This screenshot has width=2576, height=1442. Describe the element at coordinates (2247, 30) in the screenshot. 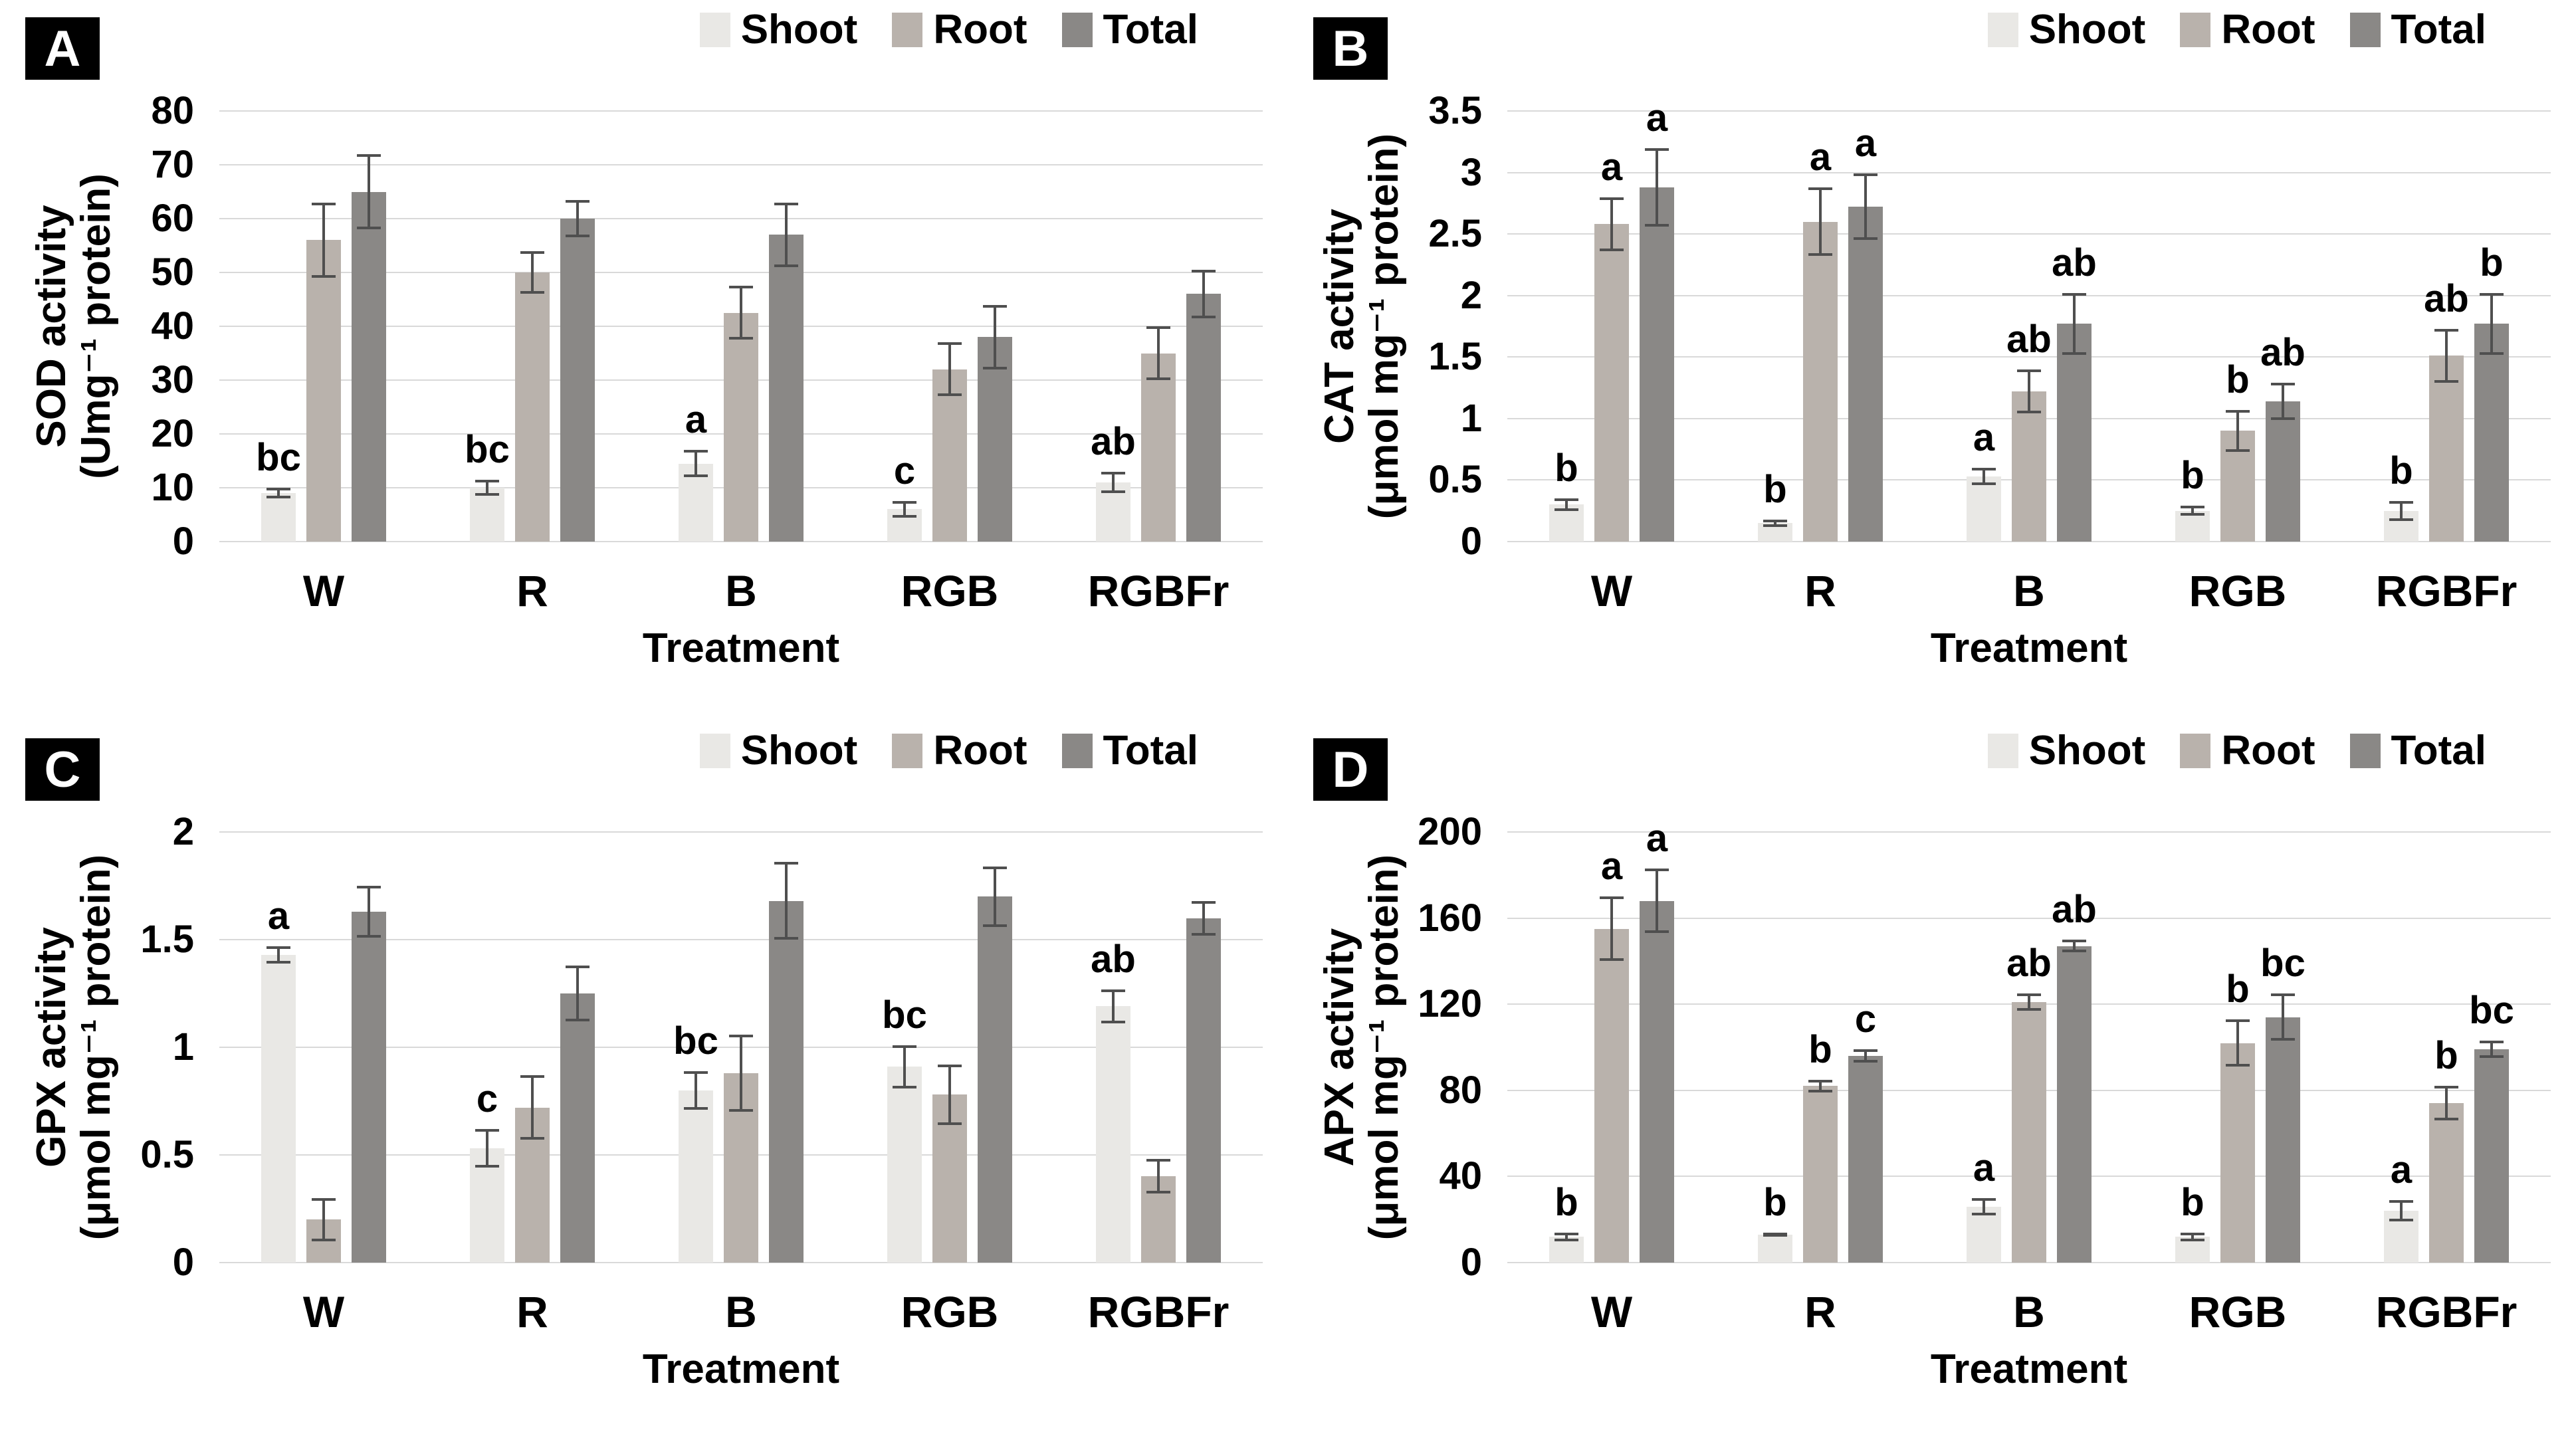

I see `legend-item-root: Root` at that location.